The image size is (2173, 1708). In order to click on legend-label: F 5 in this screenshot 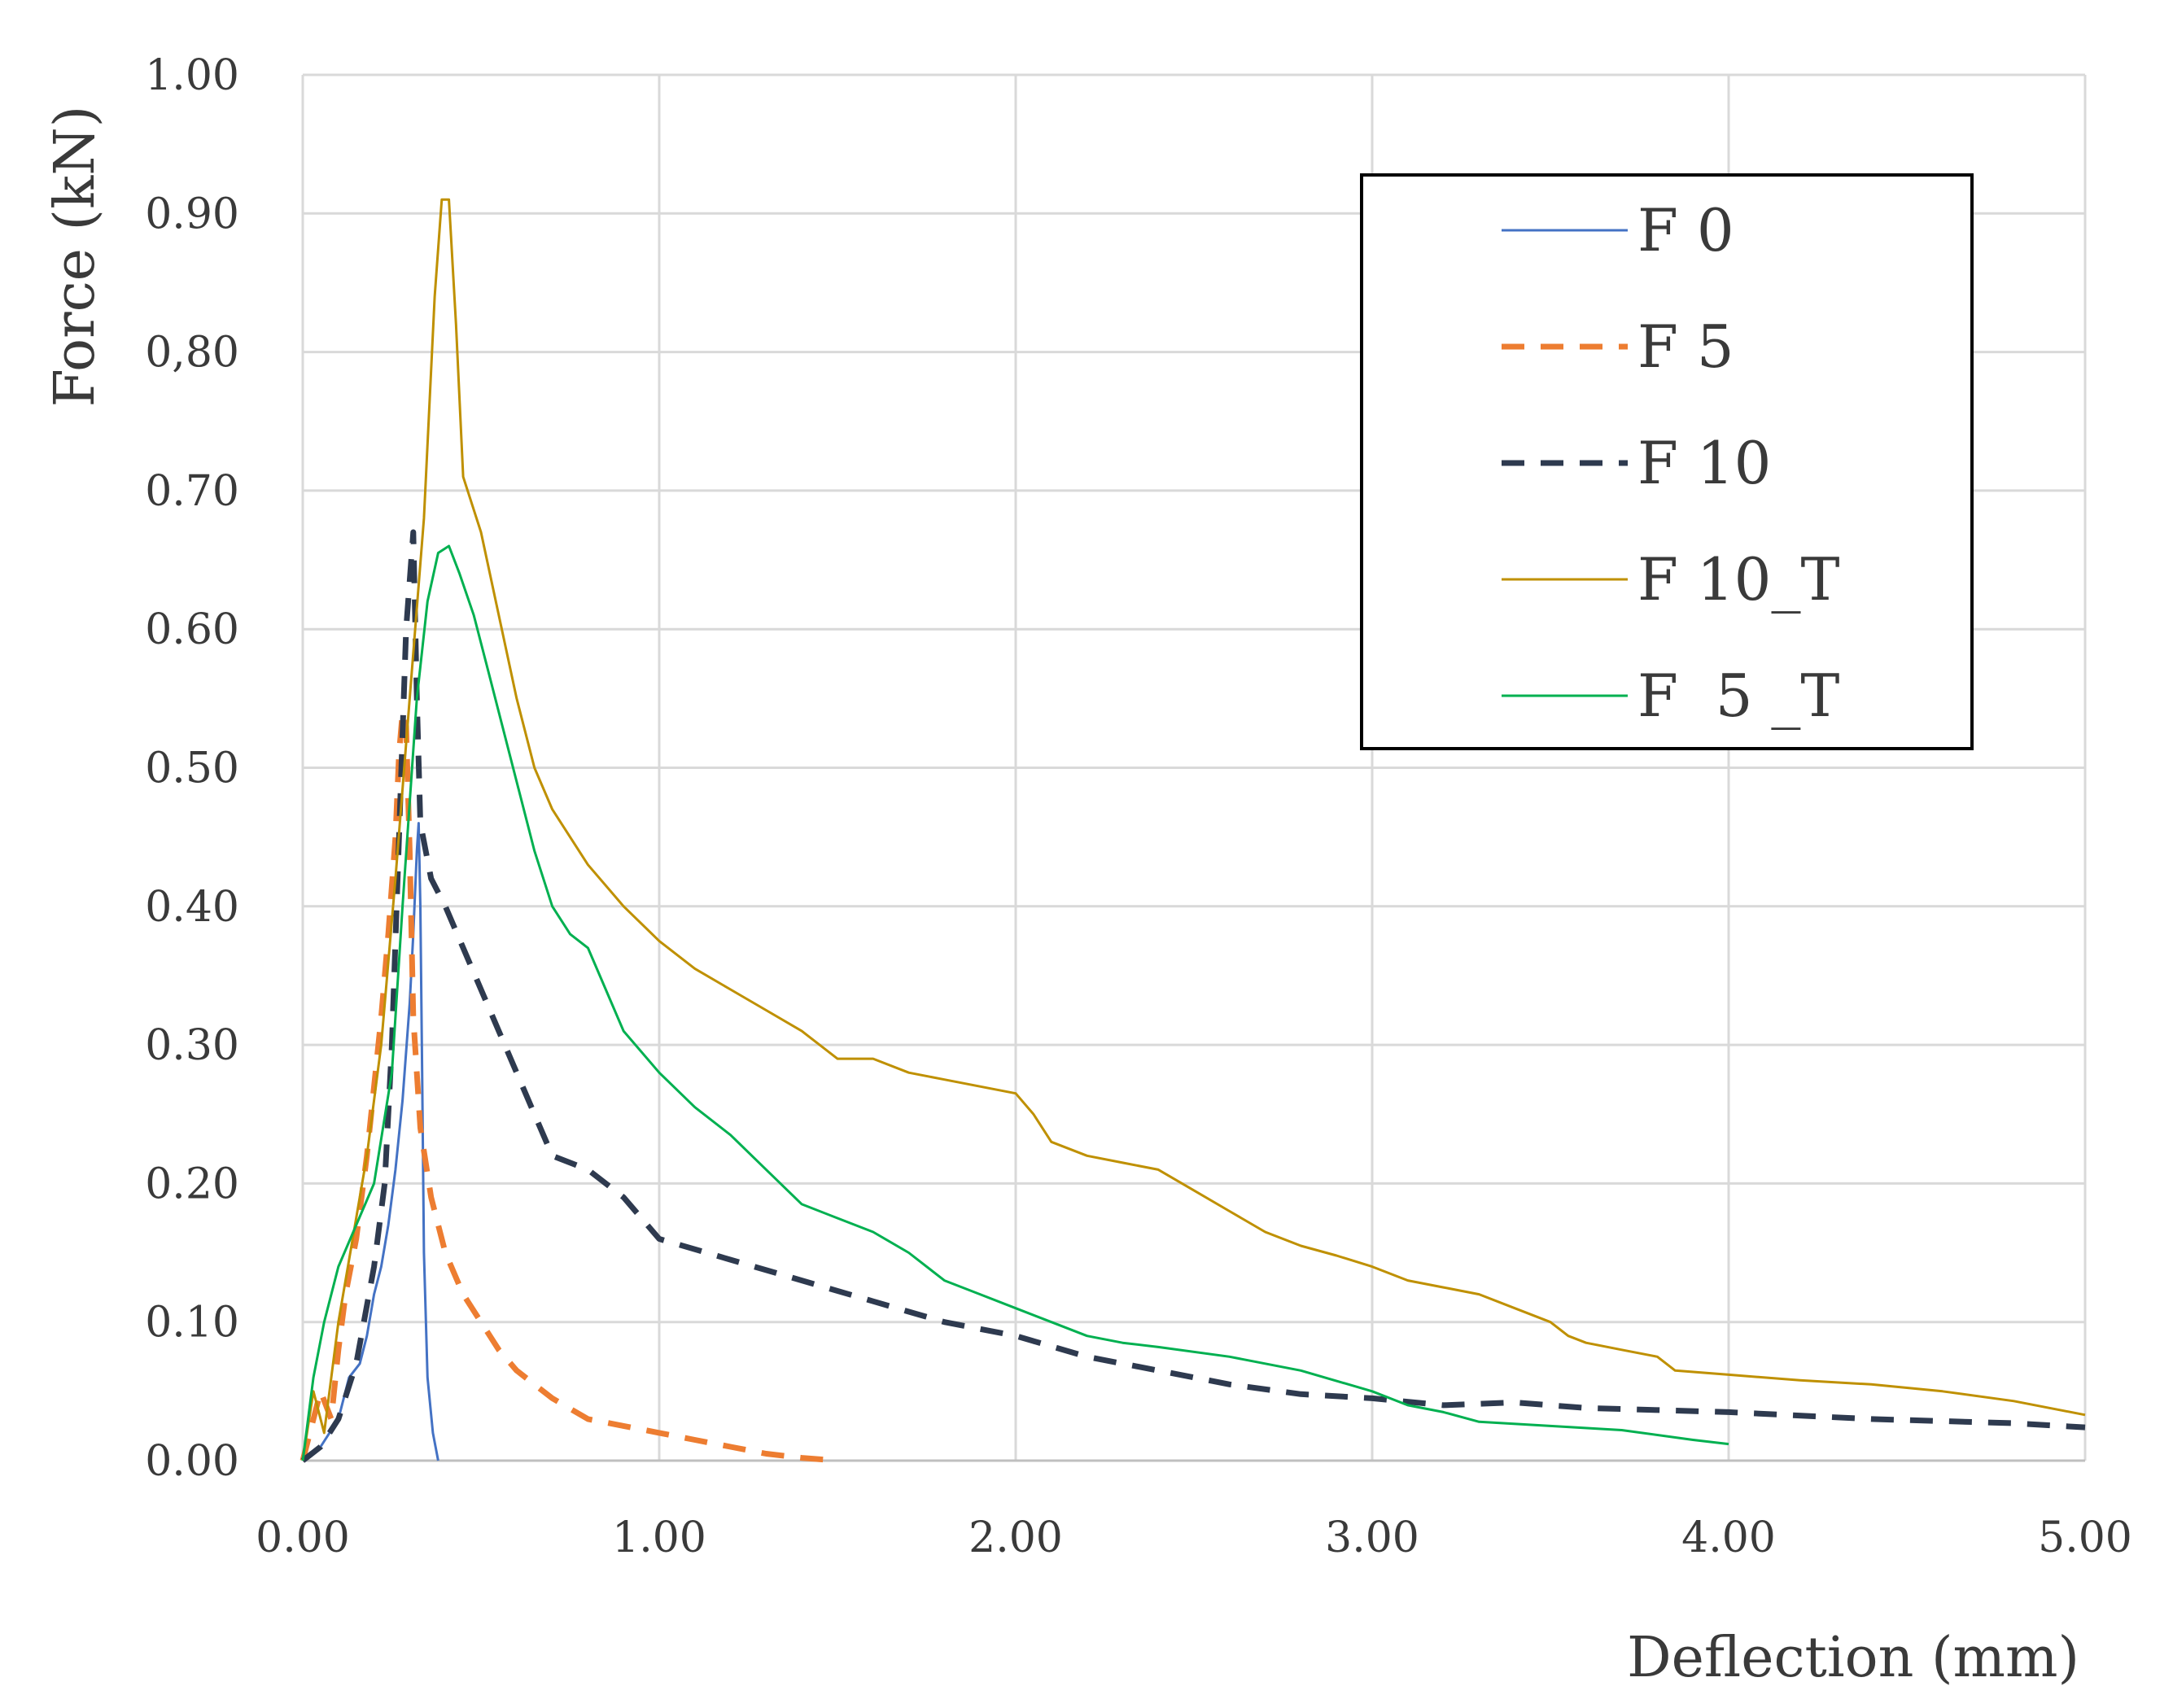, I will do `click(1686, 346)`.